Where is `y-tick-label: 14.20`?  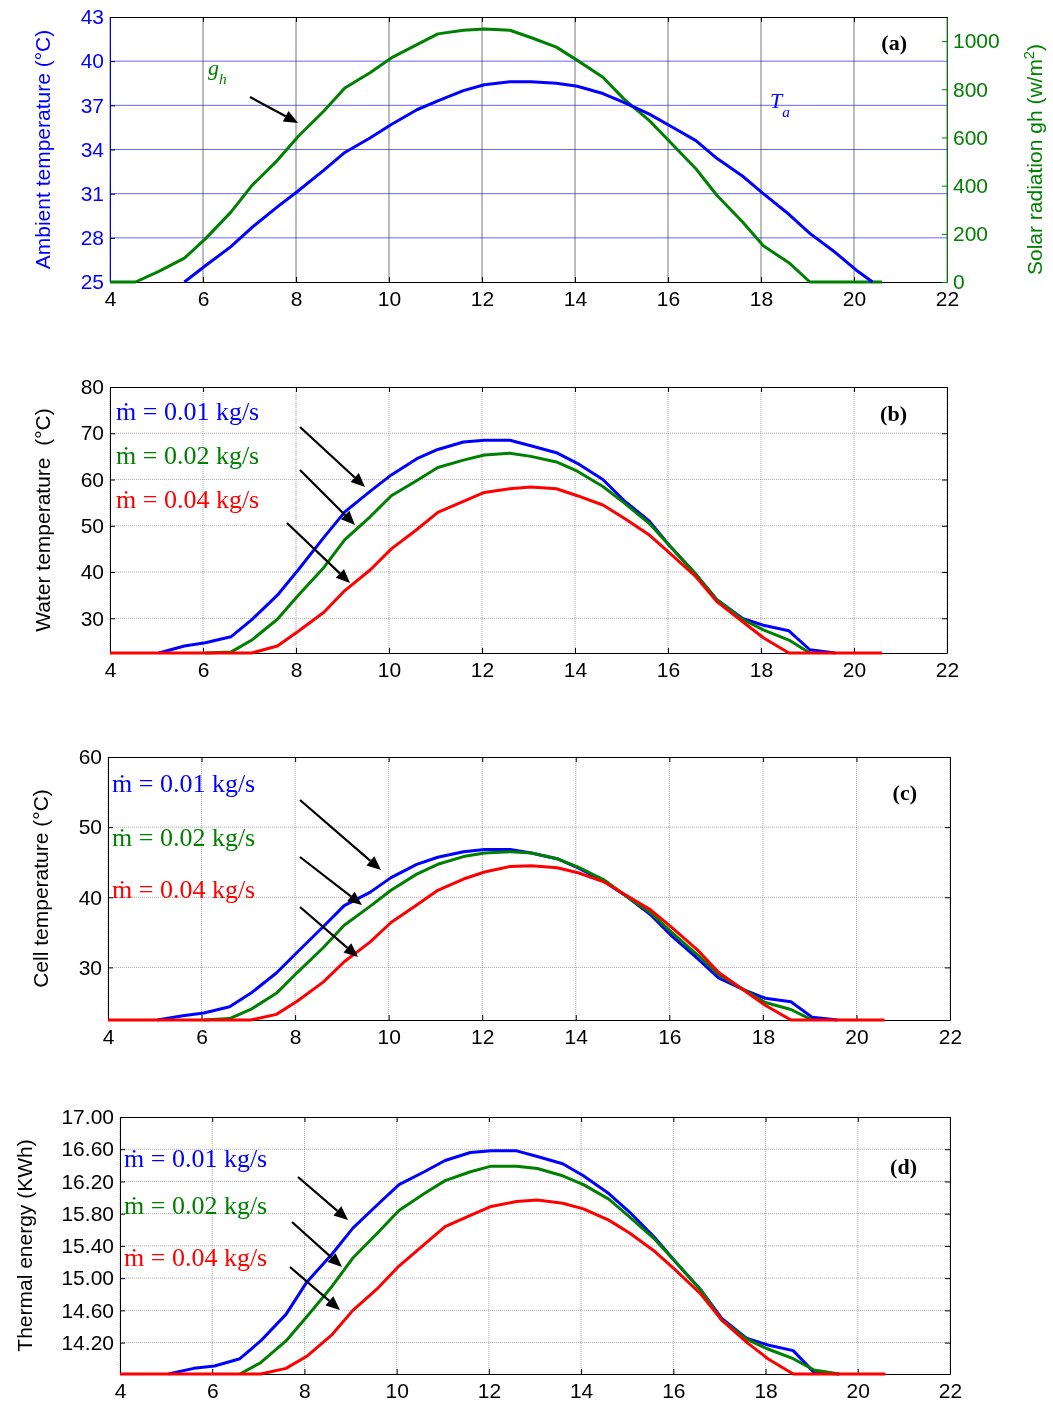 y-tick-label: 14.20 is located at coordinates (87, 1342).